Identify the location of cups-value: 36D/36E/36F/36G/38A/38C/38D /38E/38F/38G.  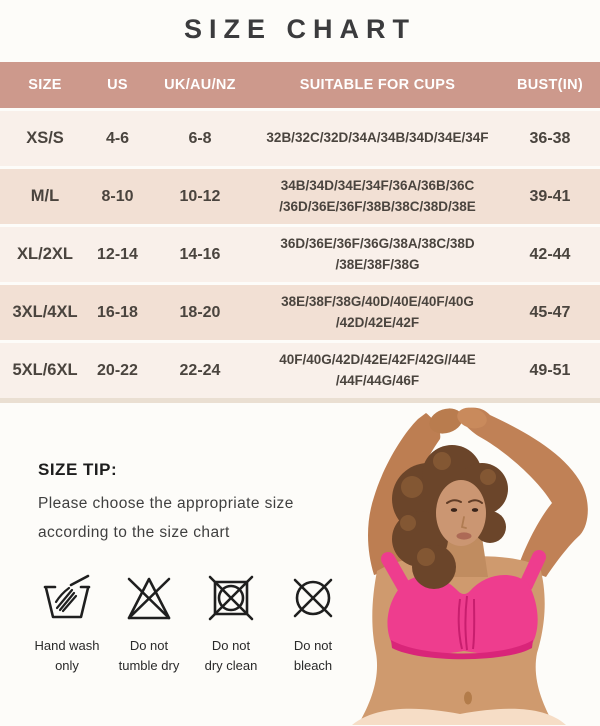
(377, 254).